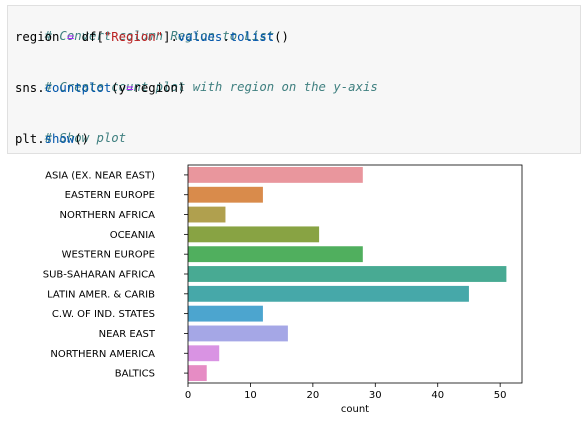 Image resolution: width=581 pixels, height=423 pixels. I want to click on code-string: "Region", so click(133, 37).